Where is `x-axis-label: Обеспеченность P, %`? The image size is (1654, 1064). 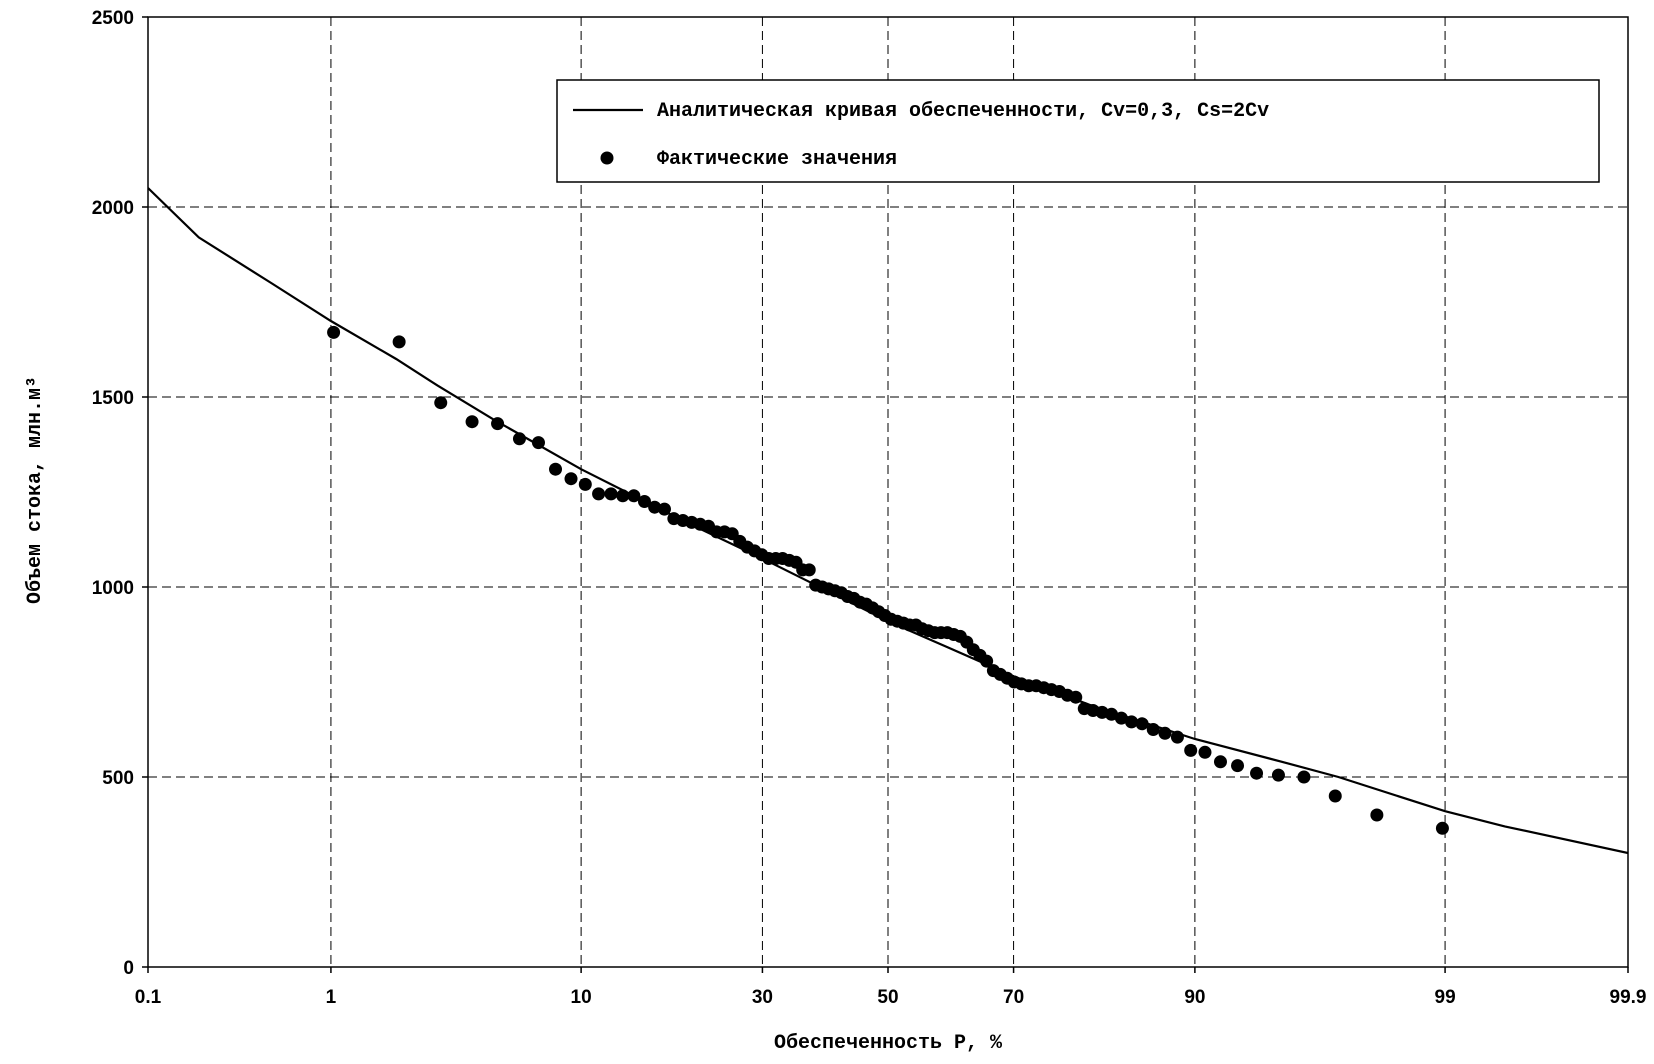 x-axis-label: Обеспеченность P, % is located at coordinates (888, 1043).